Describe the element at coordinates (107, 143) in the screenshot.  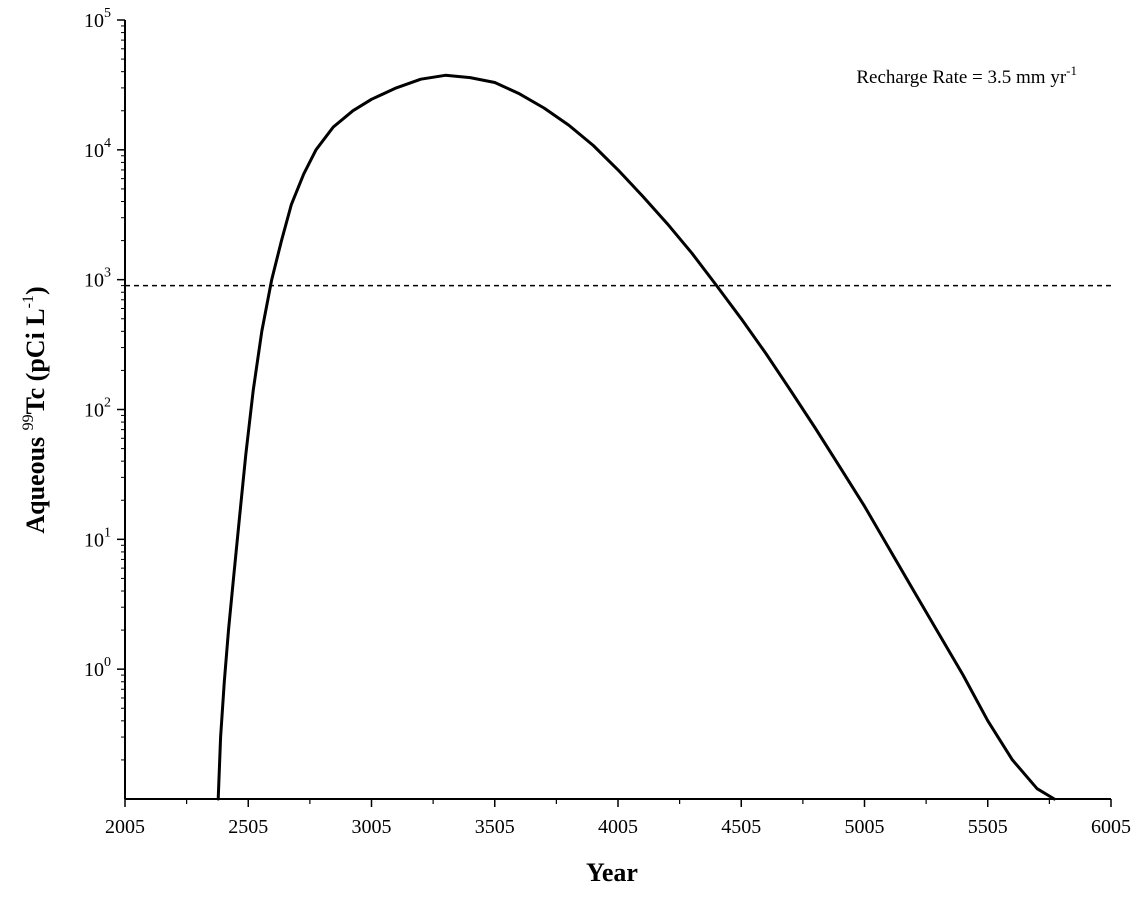
I see `y-tick-exponent: 4` at that location.